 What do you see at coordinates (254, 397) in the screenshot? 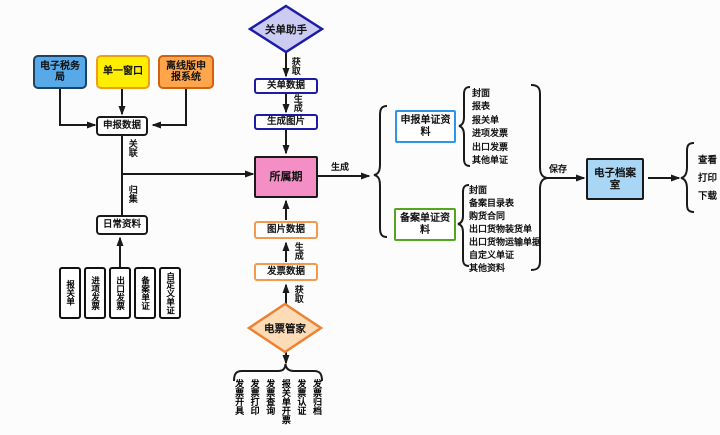
I see `manager-function: 发票打印` at bounding box center [254, 397].